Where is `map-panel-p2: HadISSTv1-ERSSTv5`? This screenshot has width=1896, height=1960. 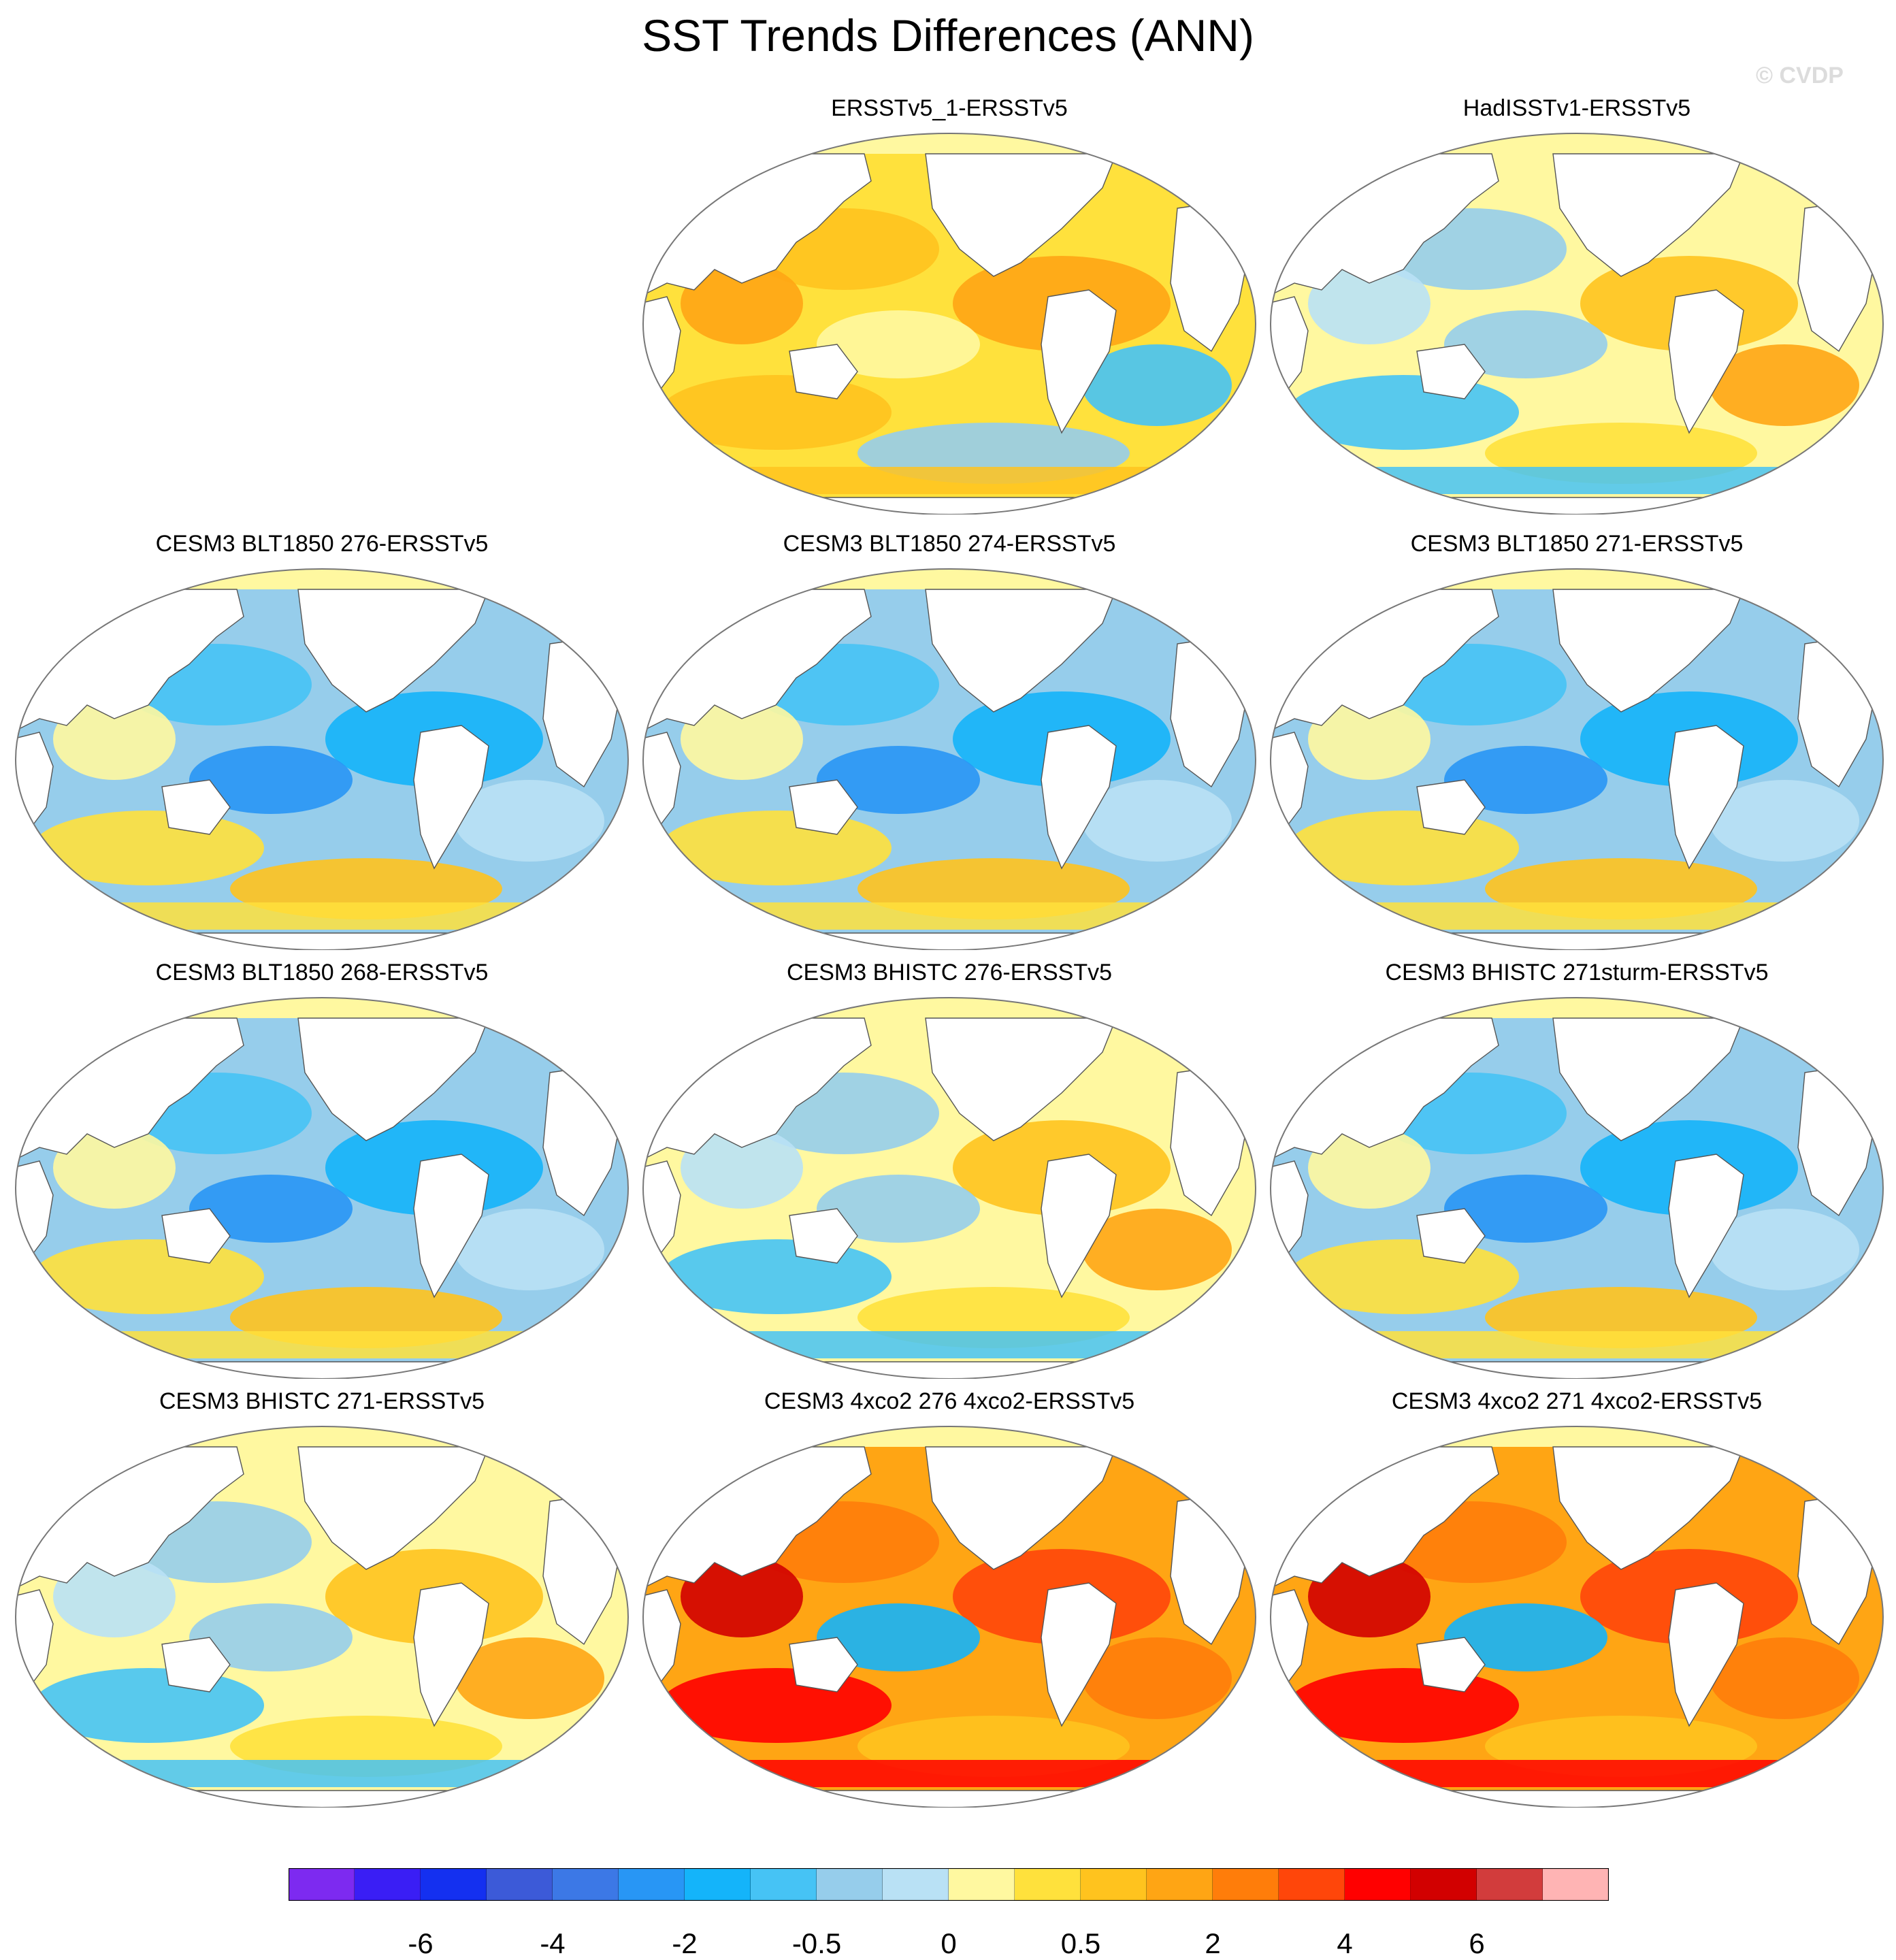 map-panel-p2: HadISSTv1-ERSSTv5 is located at coordinates (1577, 306).